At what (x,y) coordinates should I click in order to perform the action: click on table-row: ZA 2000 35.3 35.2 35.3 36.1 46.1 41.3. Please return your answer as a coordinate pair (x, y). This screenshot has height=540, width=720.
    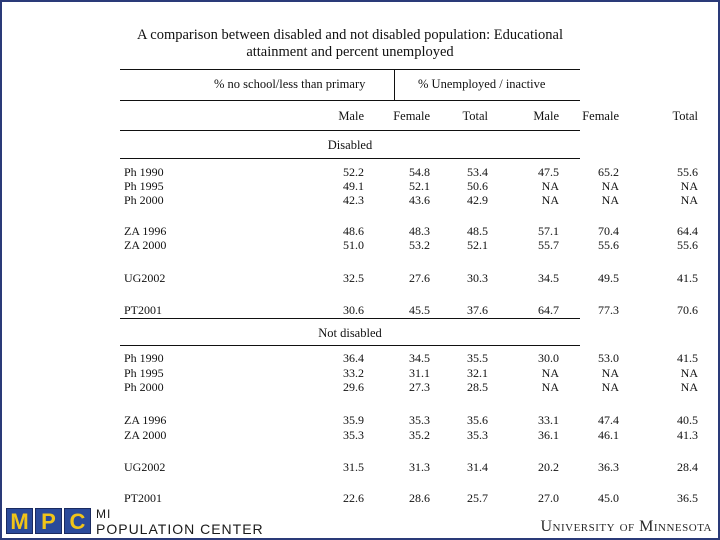
    Looking at the image, I should click on (409, 435).